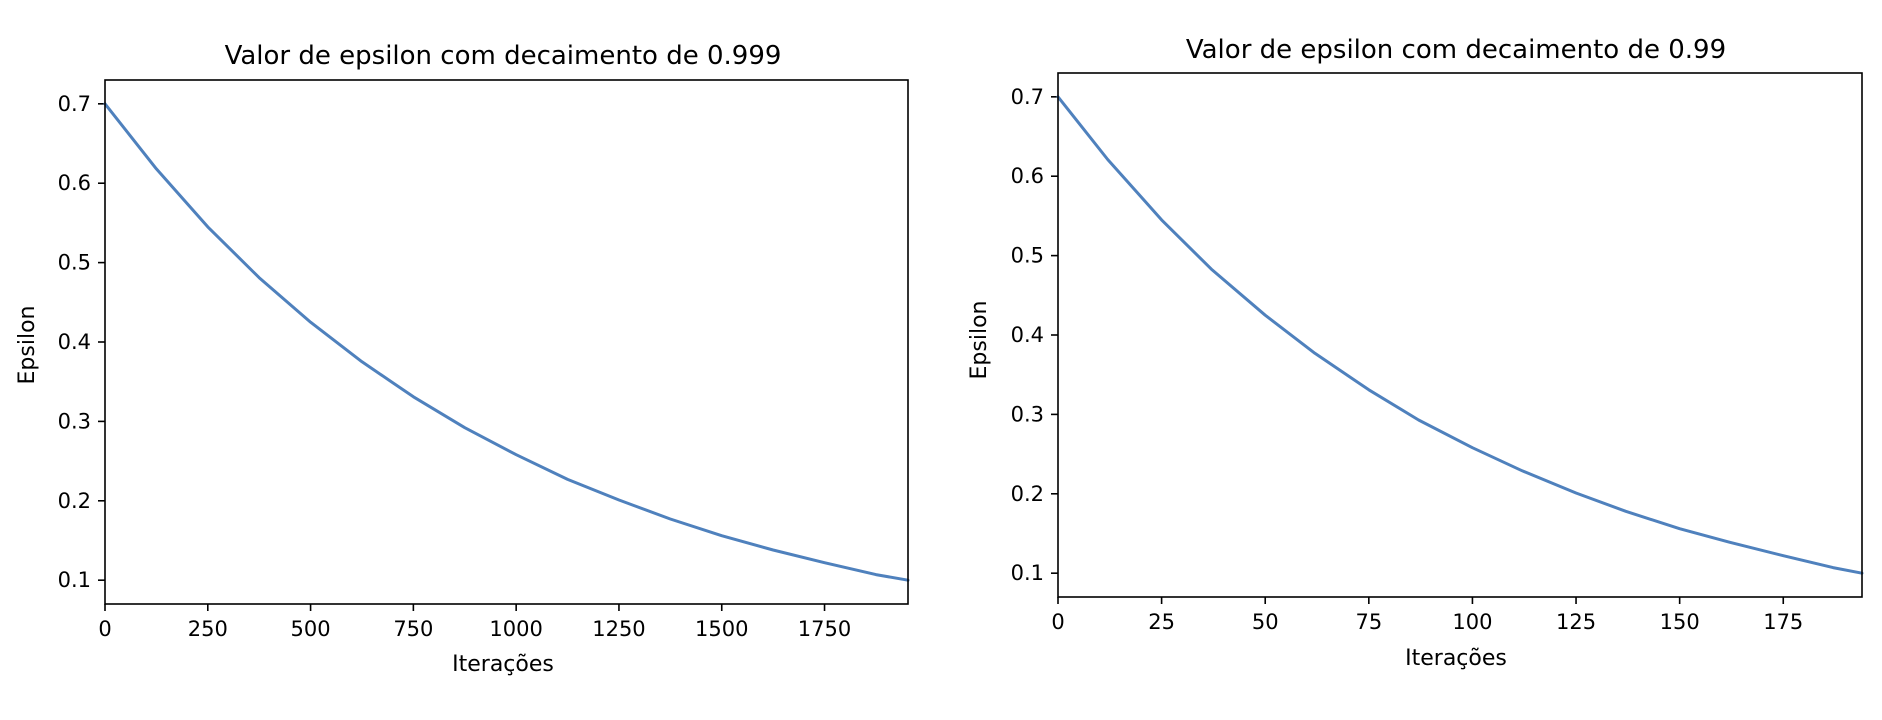  Describe the element at coordinates (1472, 622) in the screenshot. I see `x-tick-label: 100` at that location.